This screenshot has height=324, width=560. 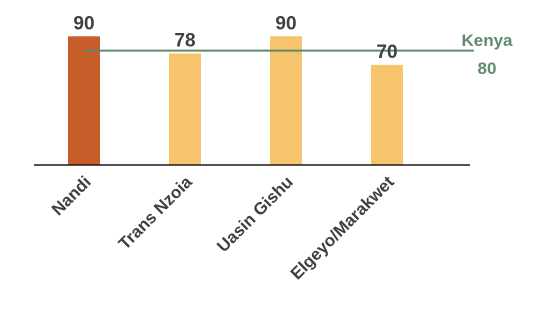 What do you see at coordinates (185, 109) in the screenshot?
I see `bar-trans-nzoia` at bounding box center [185, 109].